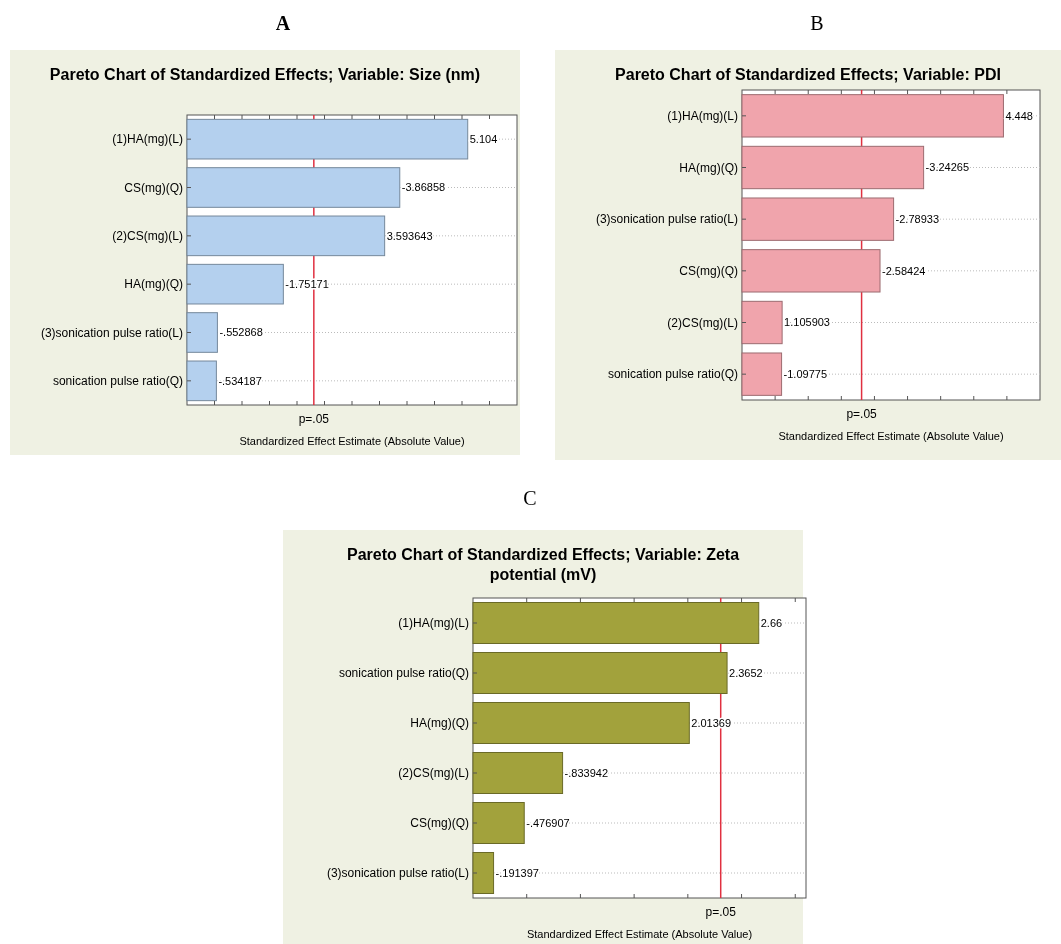 The height and width of the screenshot is (944, 1061). What do you see at coordinates (240, 380) in the screenshot?
I see `annotation: -.534187` at bounding box center [240, 380].